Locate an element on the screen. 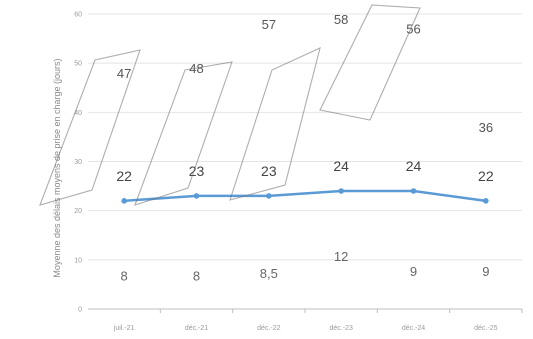 The image size is (533, 339). y-tick-label: 60 is located at coordinates (78, 15).